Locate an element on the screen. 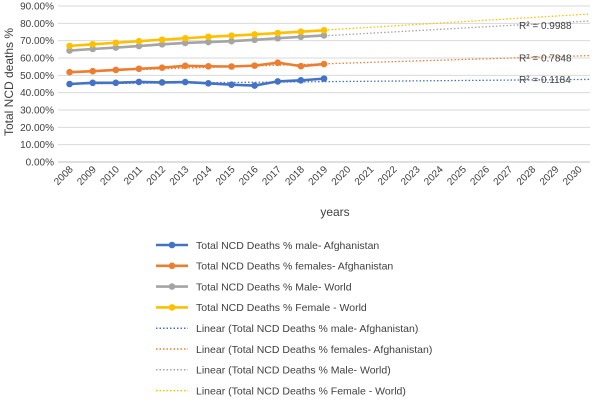 This screenshot has width=600, height=411. r-squared-label: R² = 0.1184 is located at coordinates (545, 80).